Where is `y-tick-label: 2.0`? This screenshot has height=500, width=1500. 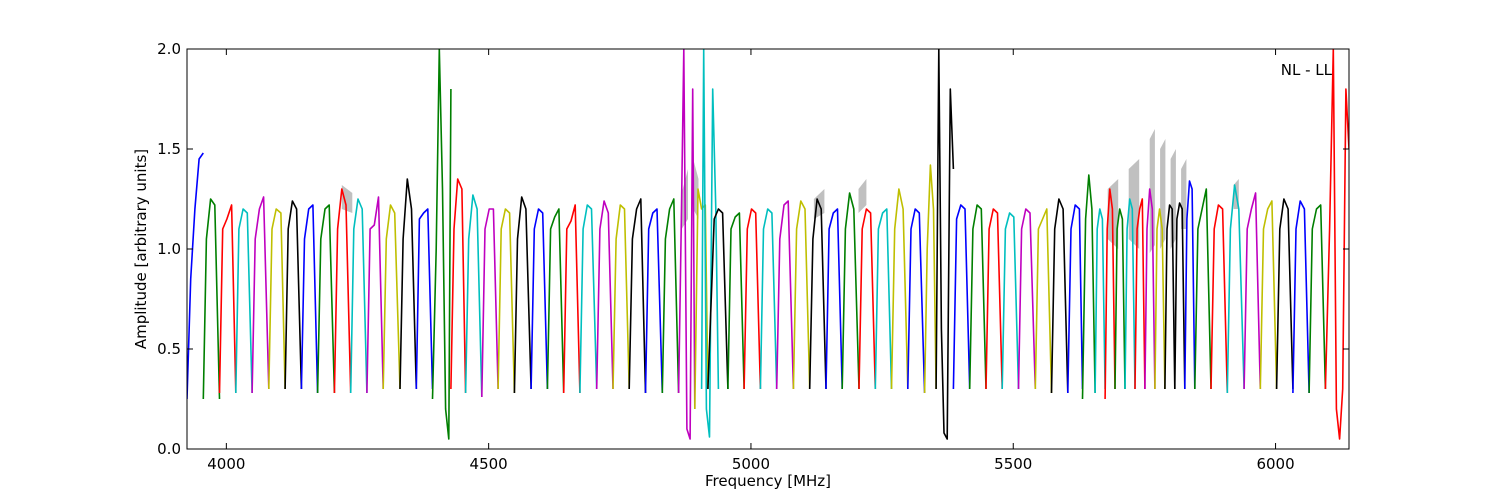 y-tick-label: 2.0 is located at coordinates (169, 49).